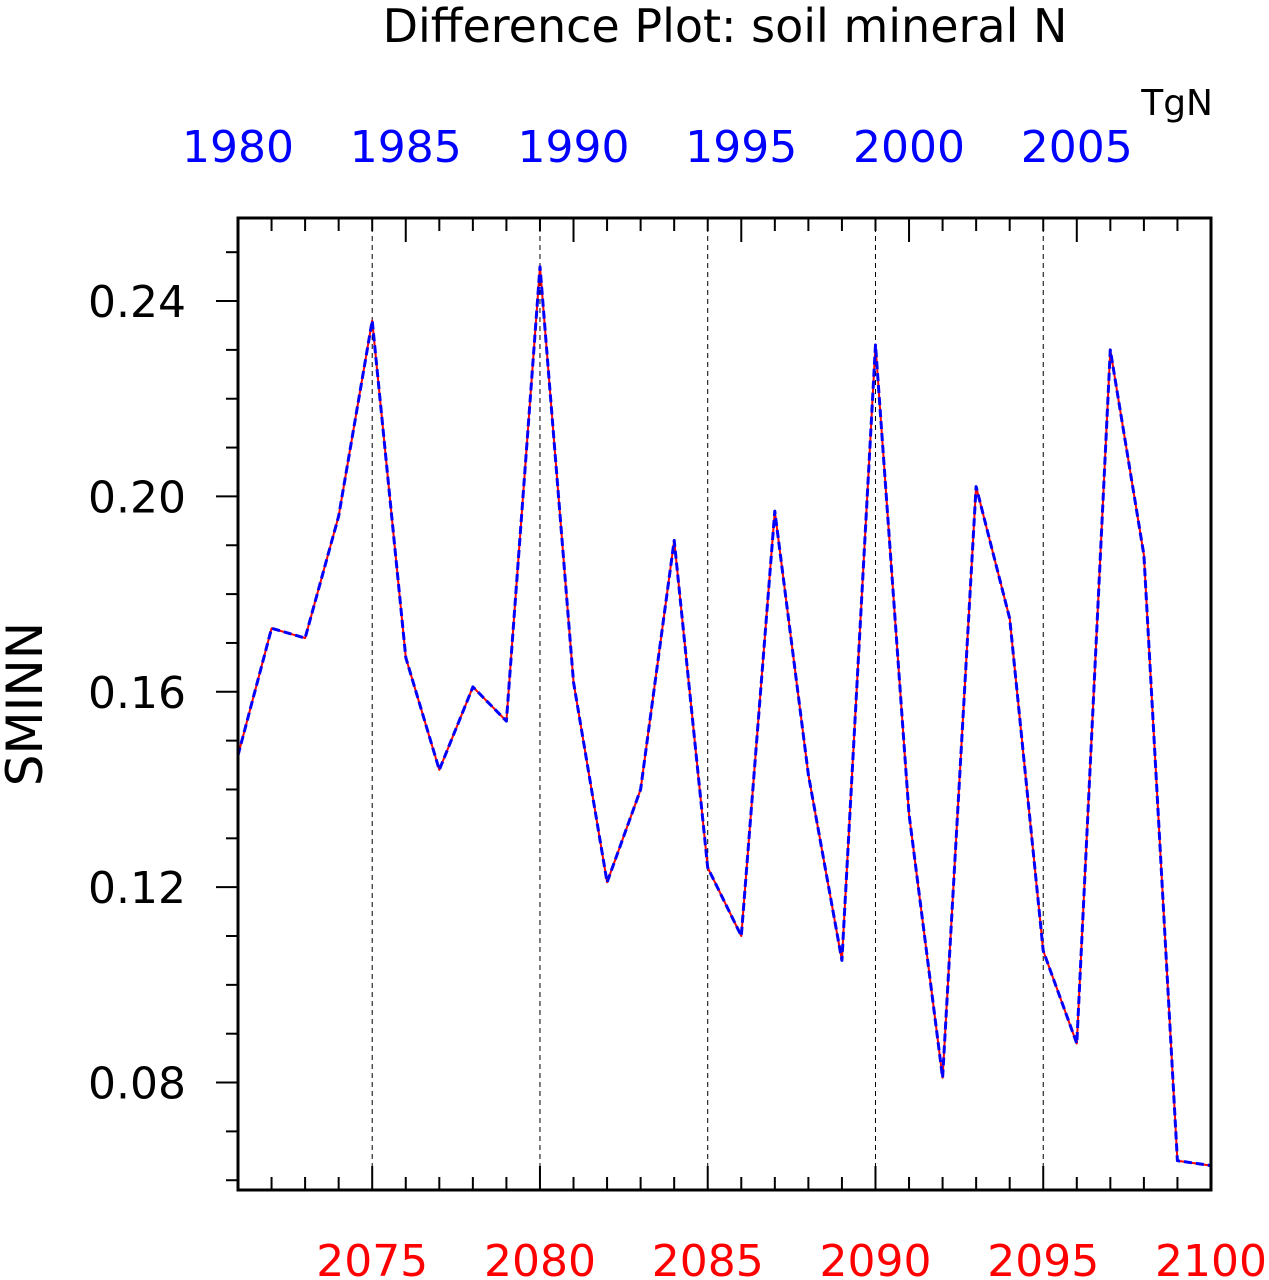 The height and width of the screenshot is (1280, 1269). Describe the element at coordinates (137, 302) in the screenshot. I see `y-tick-label: 0.24` at that location.